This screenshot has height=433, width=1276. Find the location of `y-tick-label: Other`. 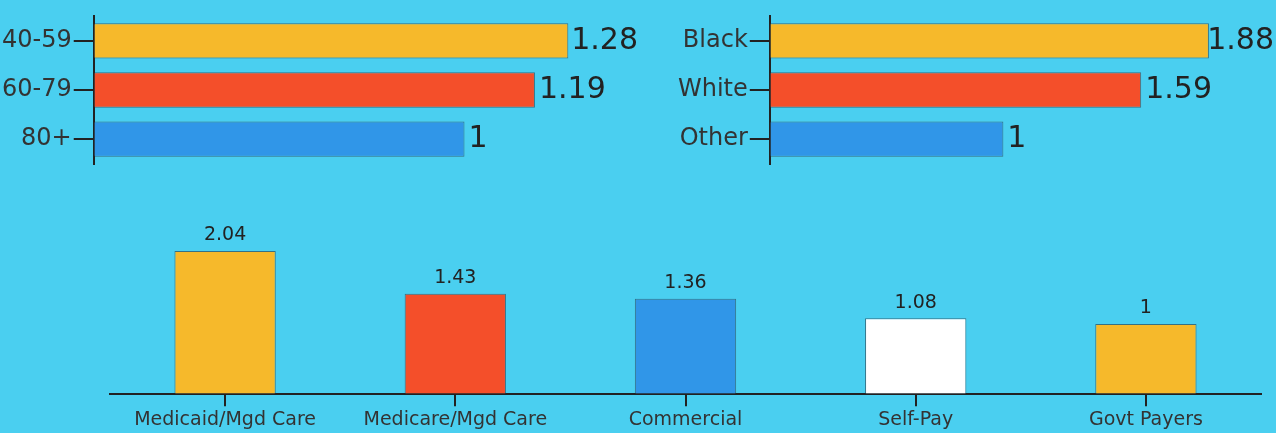

y-tick-label: Other is located at coordinates (713, 137).